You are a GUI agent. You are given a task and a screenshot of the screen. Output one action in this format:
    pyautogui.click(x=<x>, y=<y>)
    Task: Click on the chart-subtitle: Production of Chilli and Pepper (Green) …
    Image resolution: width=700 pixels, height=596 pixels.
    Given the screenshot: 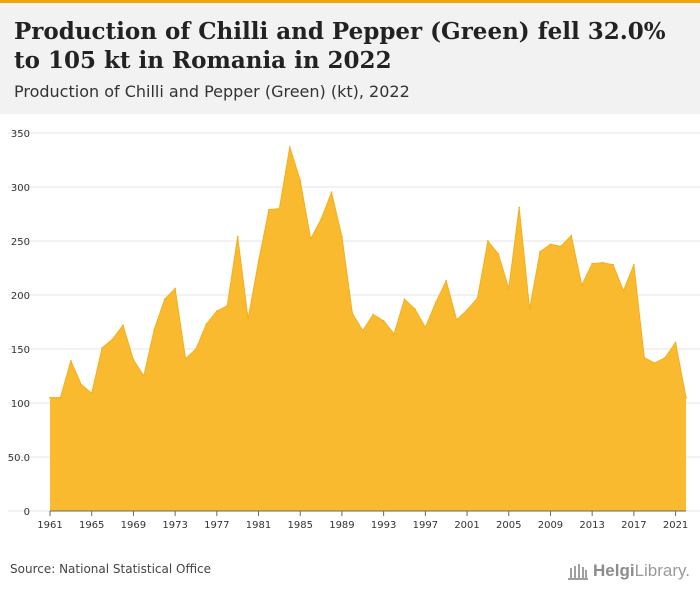 What is the action you would take?
    pyautogui.click(x=212, y=91)
    